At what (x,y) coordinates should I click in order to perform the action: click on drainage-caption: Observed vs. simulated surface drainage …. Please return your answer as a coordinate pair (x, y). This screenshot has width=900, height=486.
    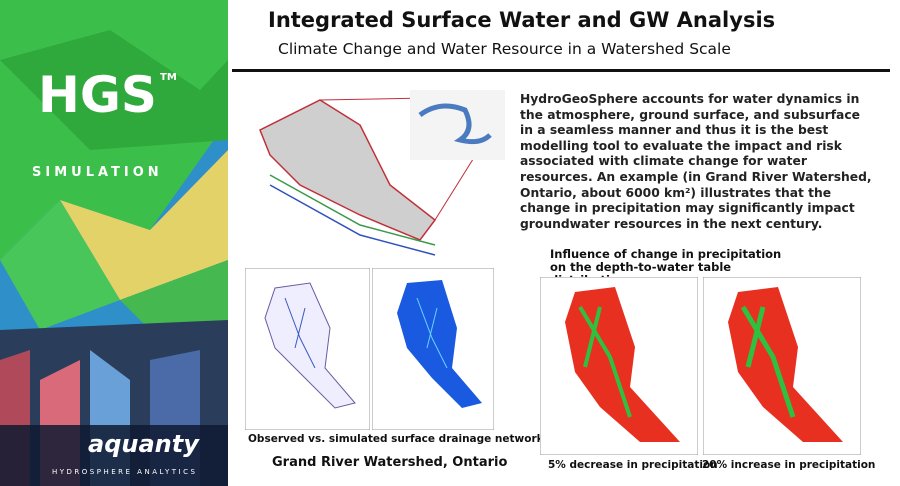
    Looking at the image, I should click on (399, 439).